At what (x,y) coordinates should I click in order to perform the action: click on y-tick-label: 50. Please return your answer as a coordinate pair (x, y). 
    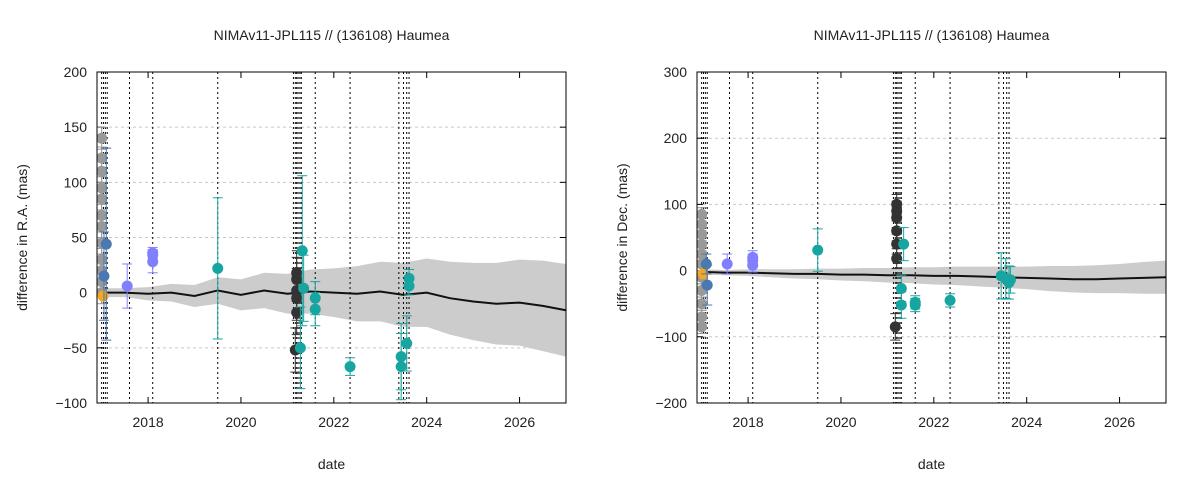
    Looking at the image, I should click on (79, 238).